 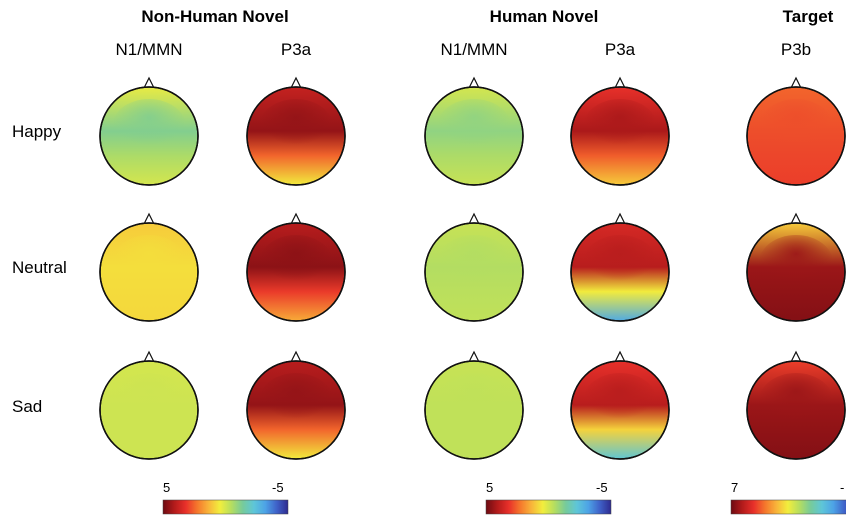 What do you see at coordinates (796, 49) in the screenshot?
I see `component-label-p3b-target: P3b` at bounding box center [796, 49].